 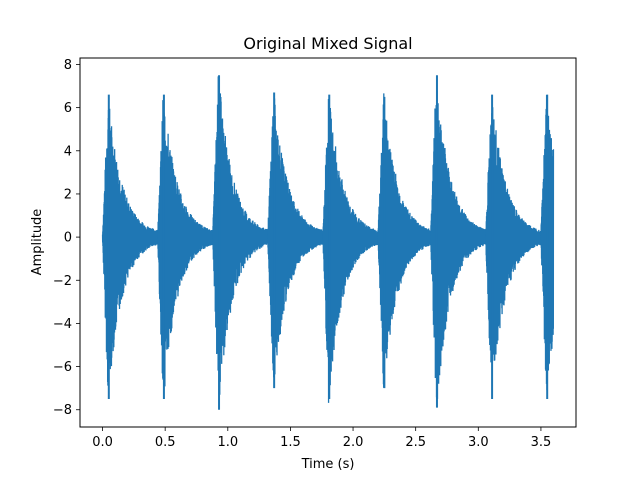 What do you see at coordinates (68, 194) in the screenshot?
I see `y-tick-label: 2` at bounding box center [68, 194].